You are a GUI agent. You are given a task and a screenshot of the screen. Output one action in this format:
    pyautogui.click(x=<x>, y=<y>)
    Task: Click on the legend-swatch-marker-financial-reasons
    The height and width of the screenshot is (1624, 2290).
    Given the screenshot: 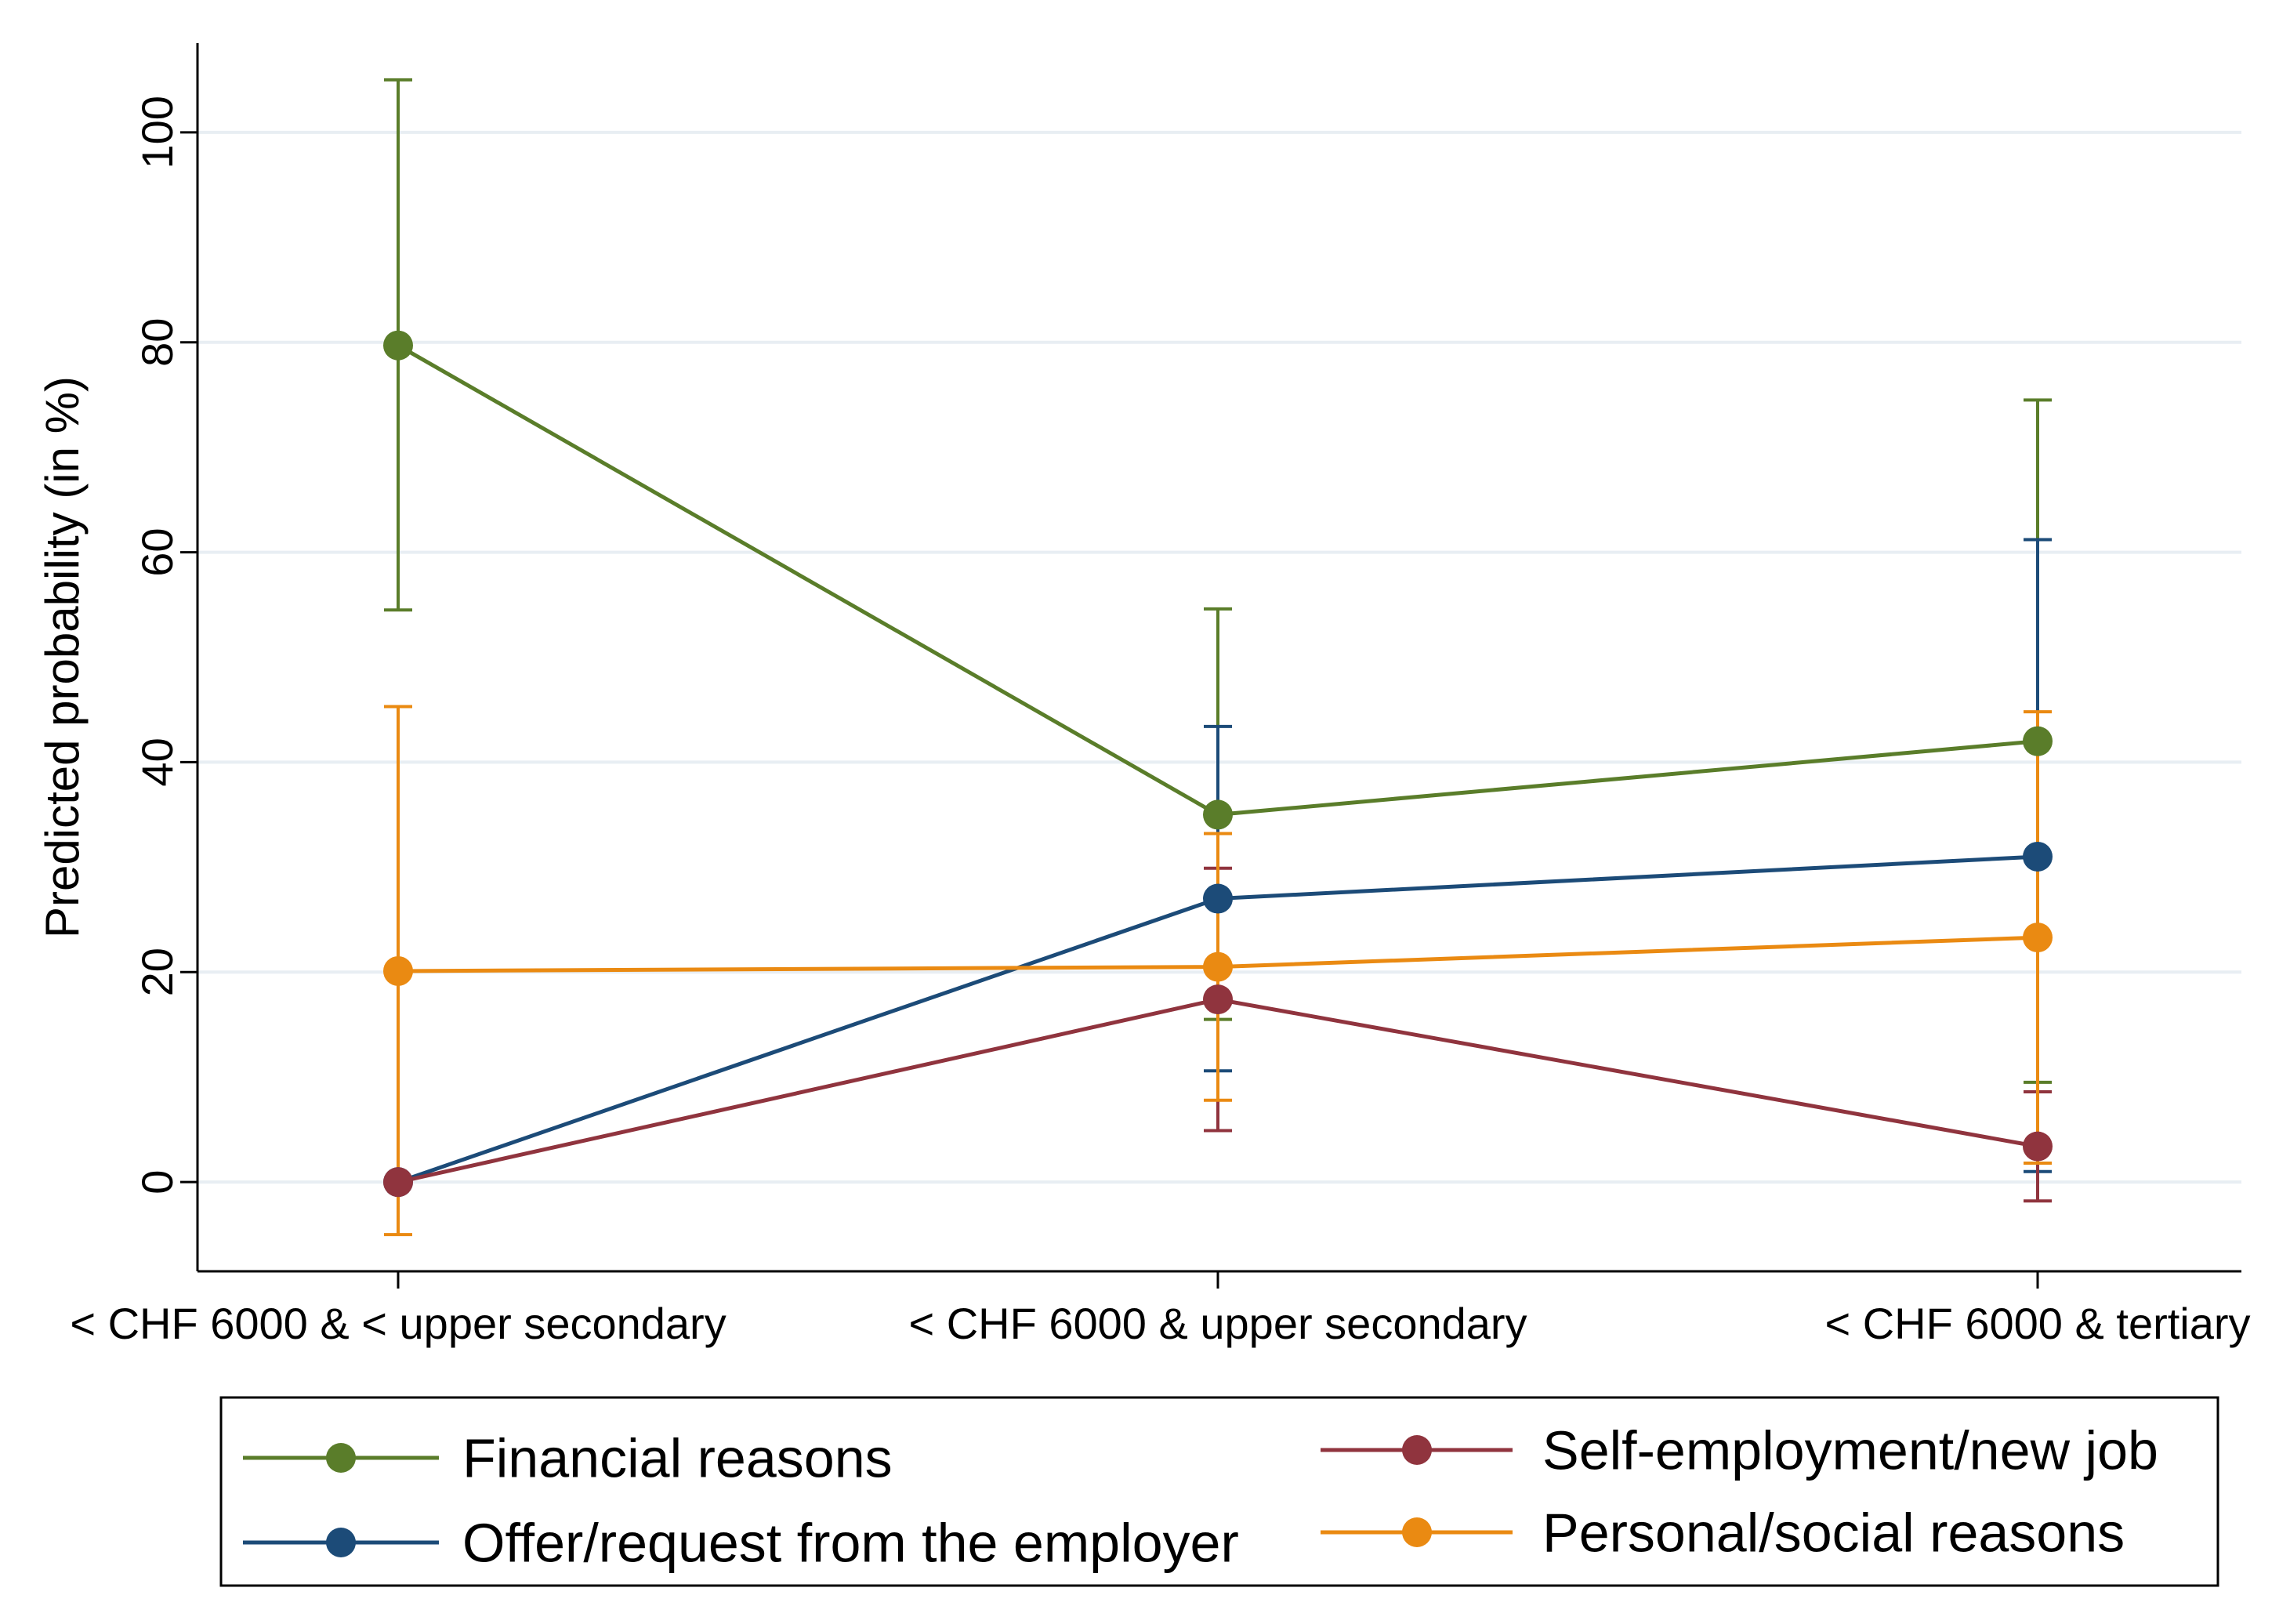 What is the action you would take?
    pyautogui.click(x=341, y=1458)
    